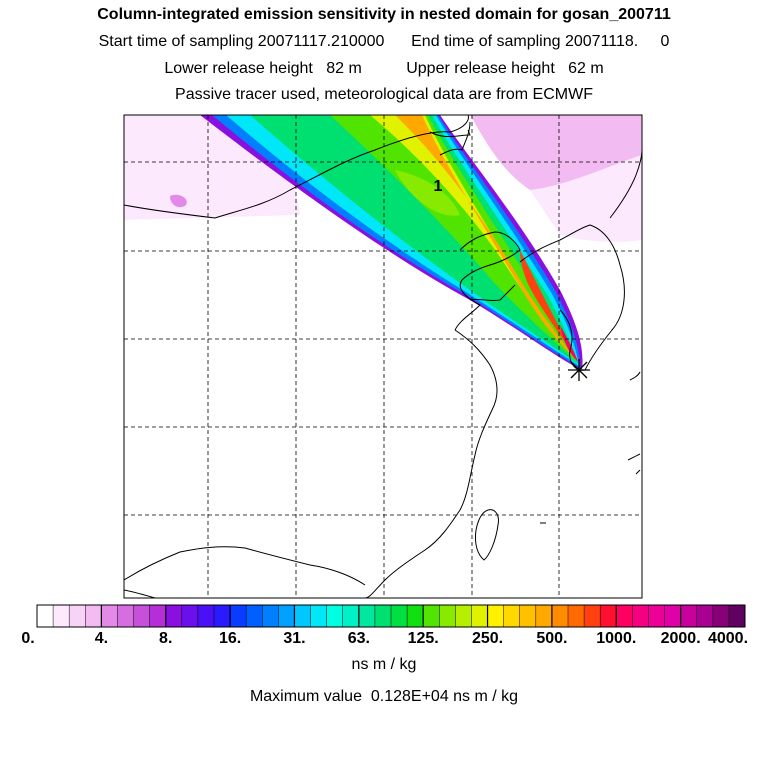  I want to click on far-east-coast, so click(625, 184).